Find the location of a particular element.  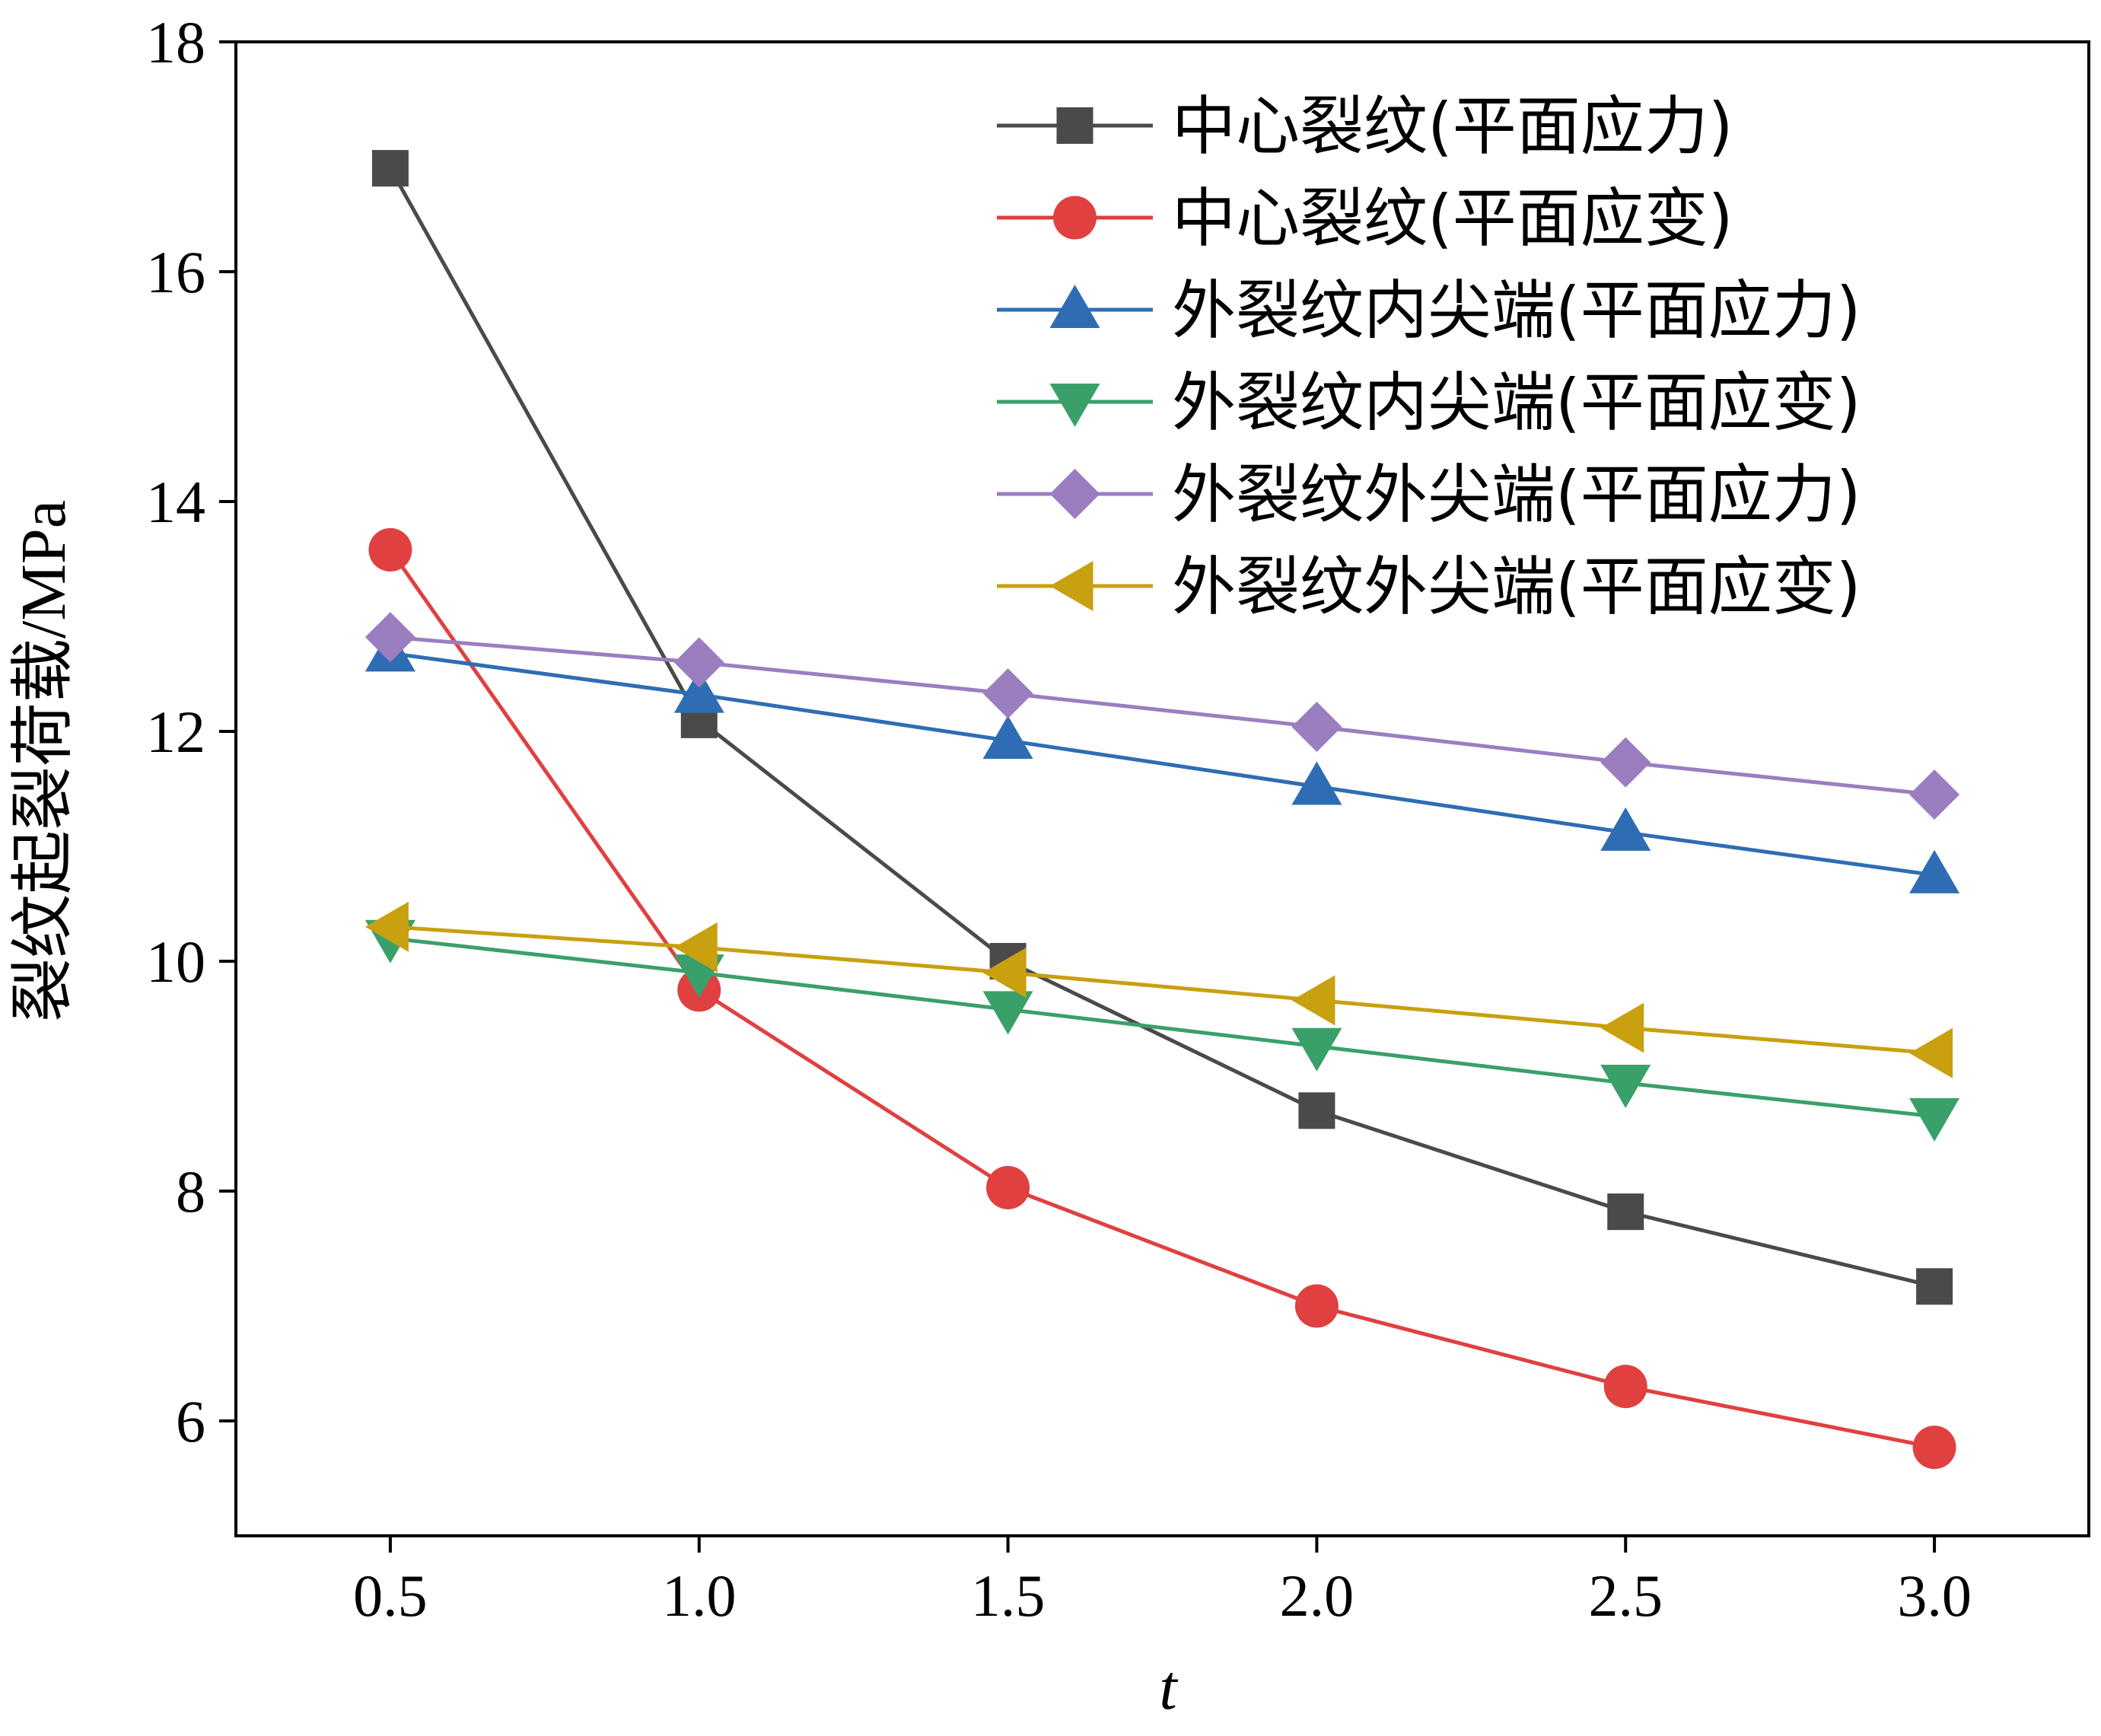

x-axis: 0.5 1.0 1.5 2.0 2.5 3.0 is located at coordinates (1162, 1582).